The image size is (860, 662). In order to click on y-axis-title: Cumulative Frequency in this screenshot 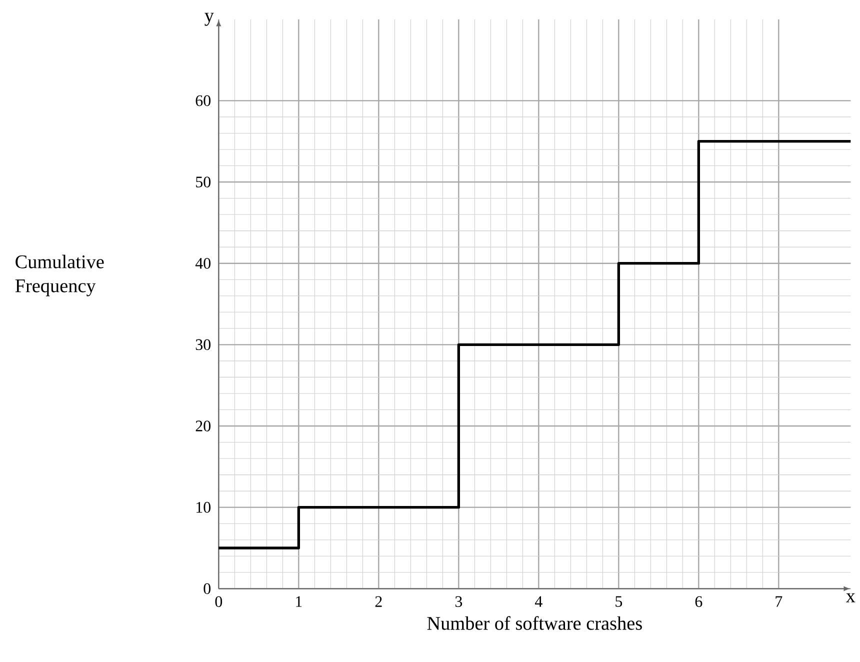, I will do `click(59, 275)`.